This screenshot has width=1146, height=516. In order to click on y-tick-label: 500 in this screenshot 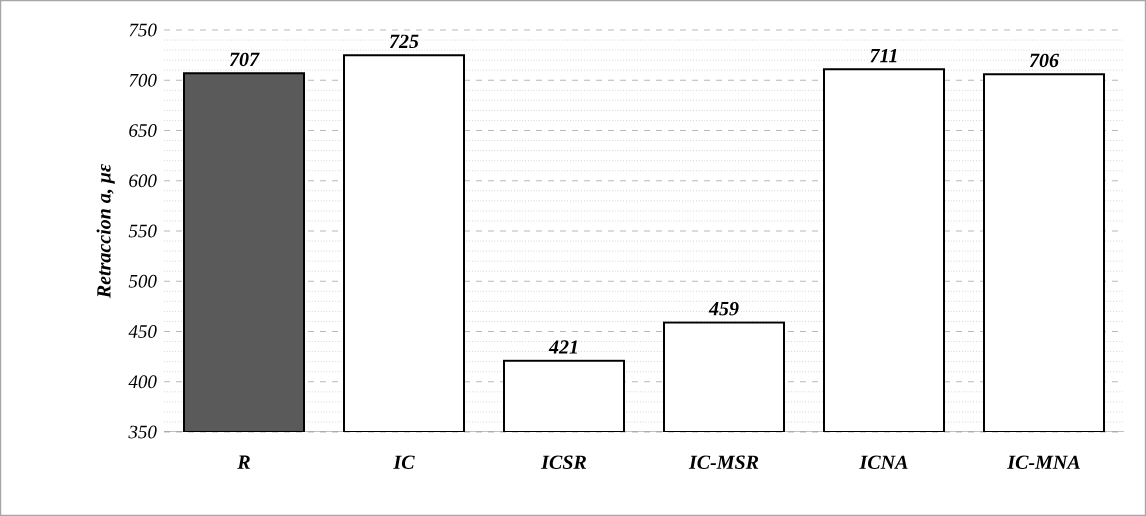, I will do `click(142, 281)`.